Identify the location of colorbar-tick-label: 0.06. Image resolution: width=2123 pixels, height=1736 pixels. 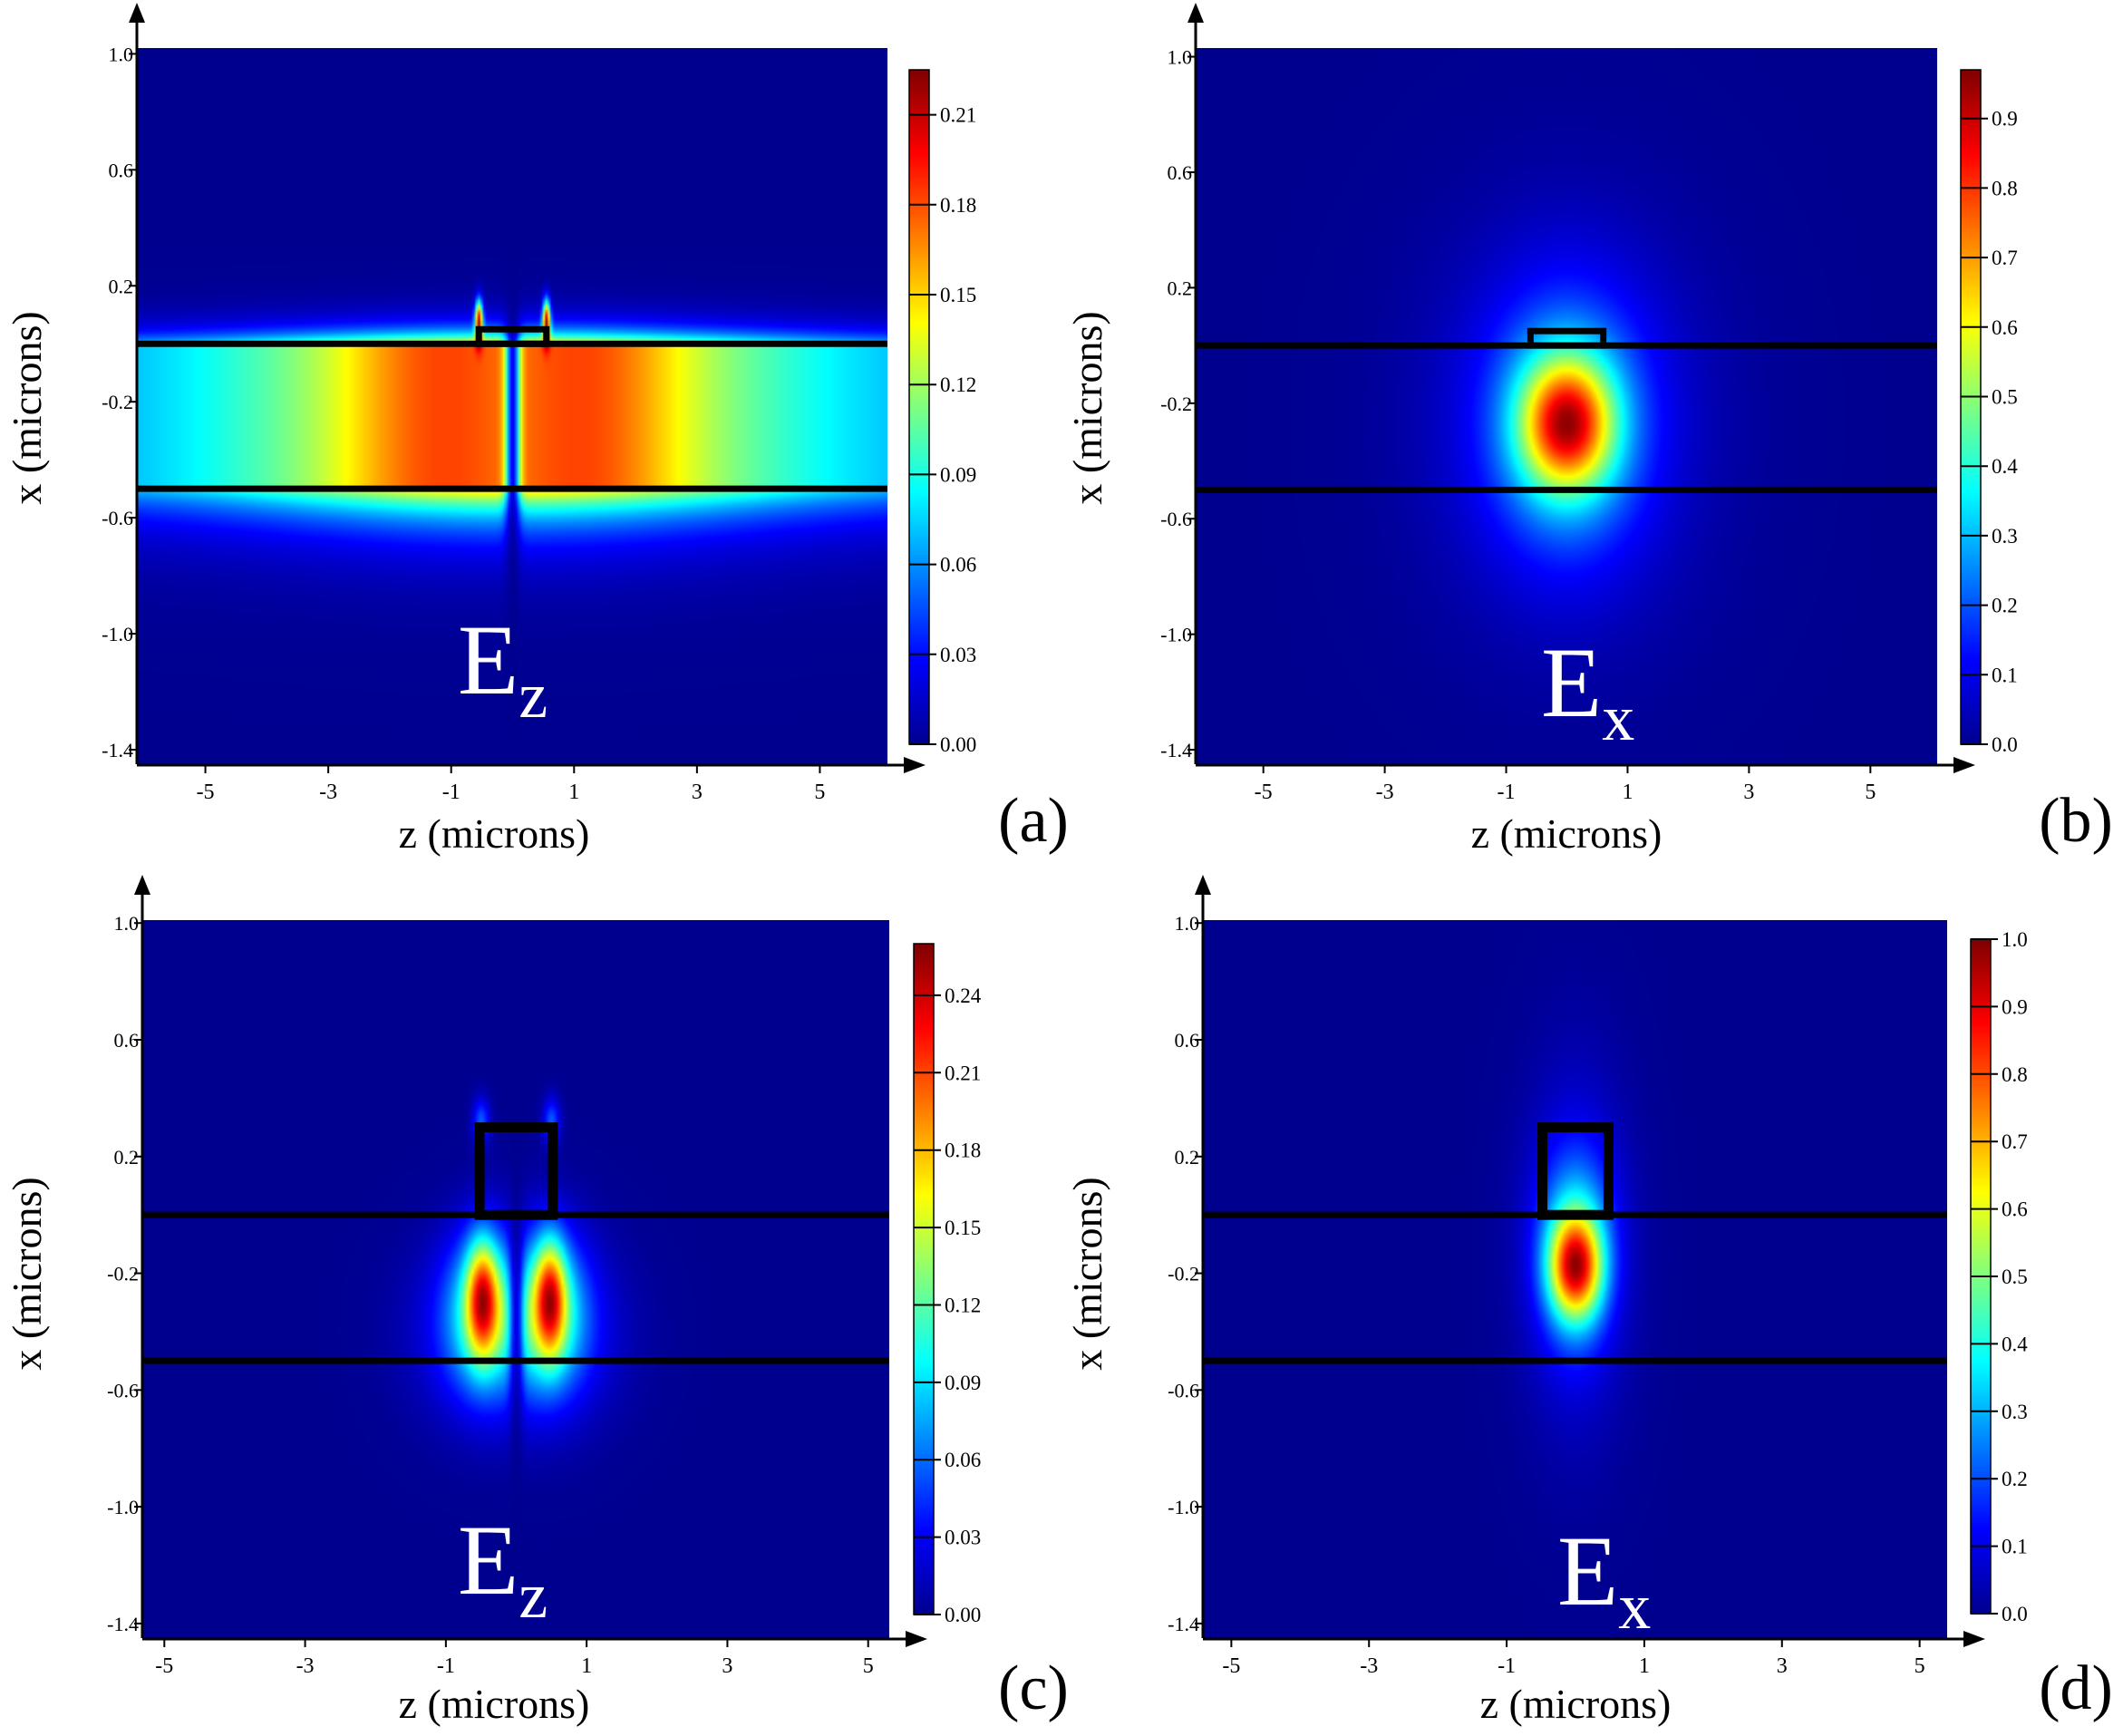
(958, 565).